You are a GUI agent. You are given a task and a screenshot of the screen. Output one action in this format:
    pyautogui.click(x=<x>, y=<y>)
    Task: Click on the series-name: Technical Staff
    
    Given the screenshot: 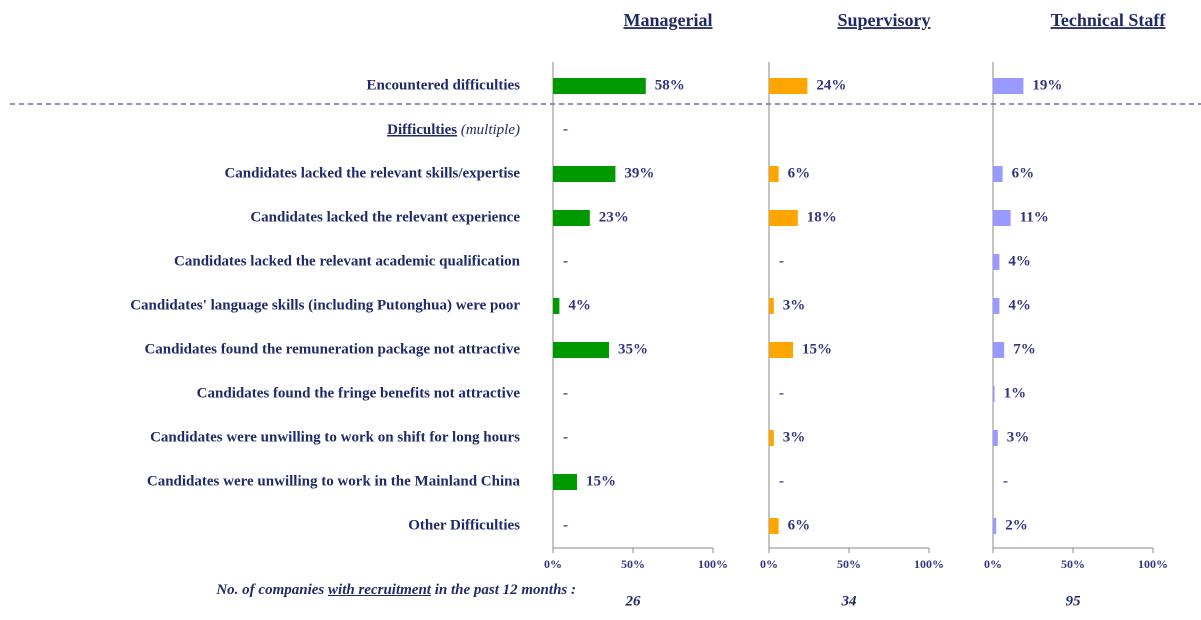 What is the action you would take?
    pyautogui.click(x=1109, y=20)
    